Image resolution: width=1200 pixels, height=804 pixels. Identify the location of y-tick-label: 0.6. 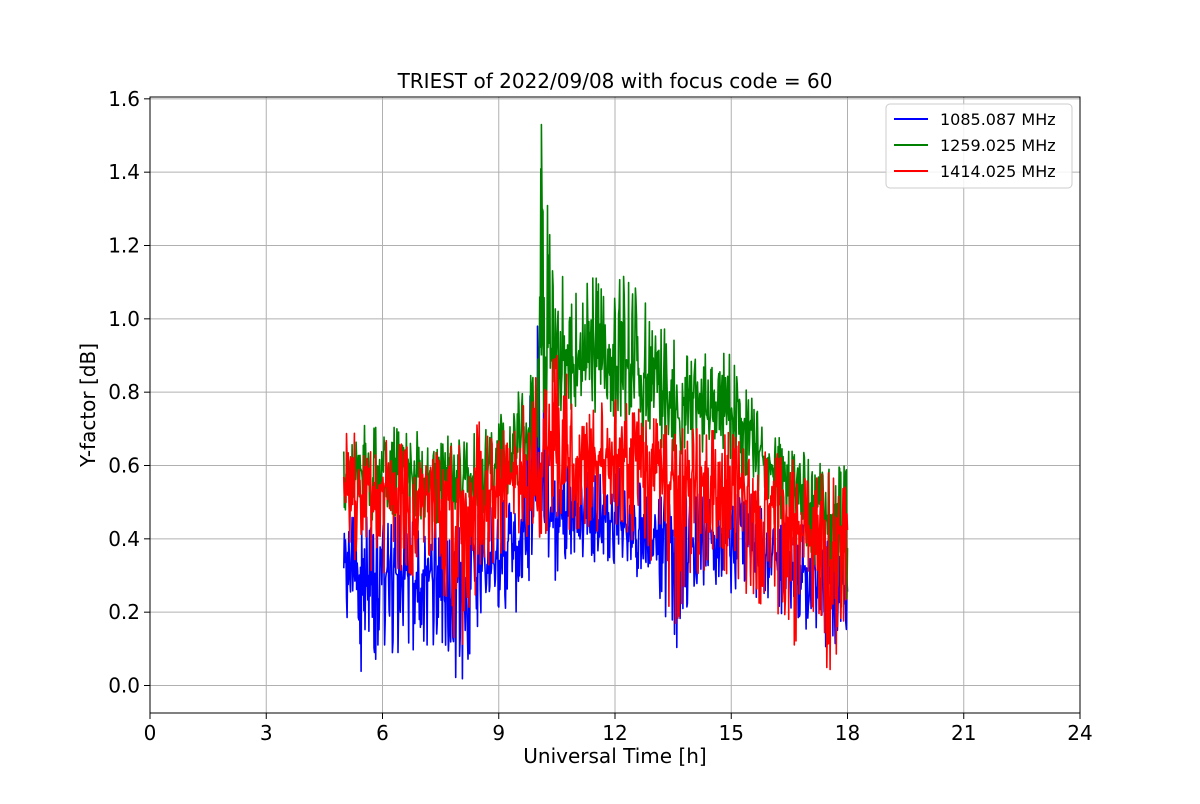
(124, 466).